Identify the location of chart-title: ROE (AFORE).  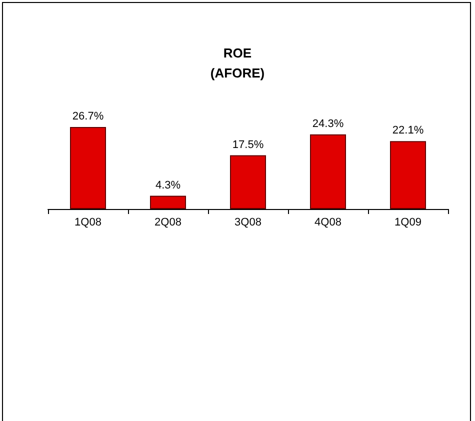
(237, 63).